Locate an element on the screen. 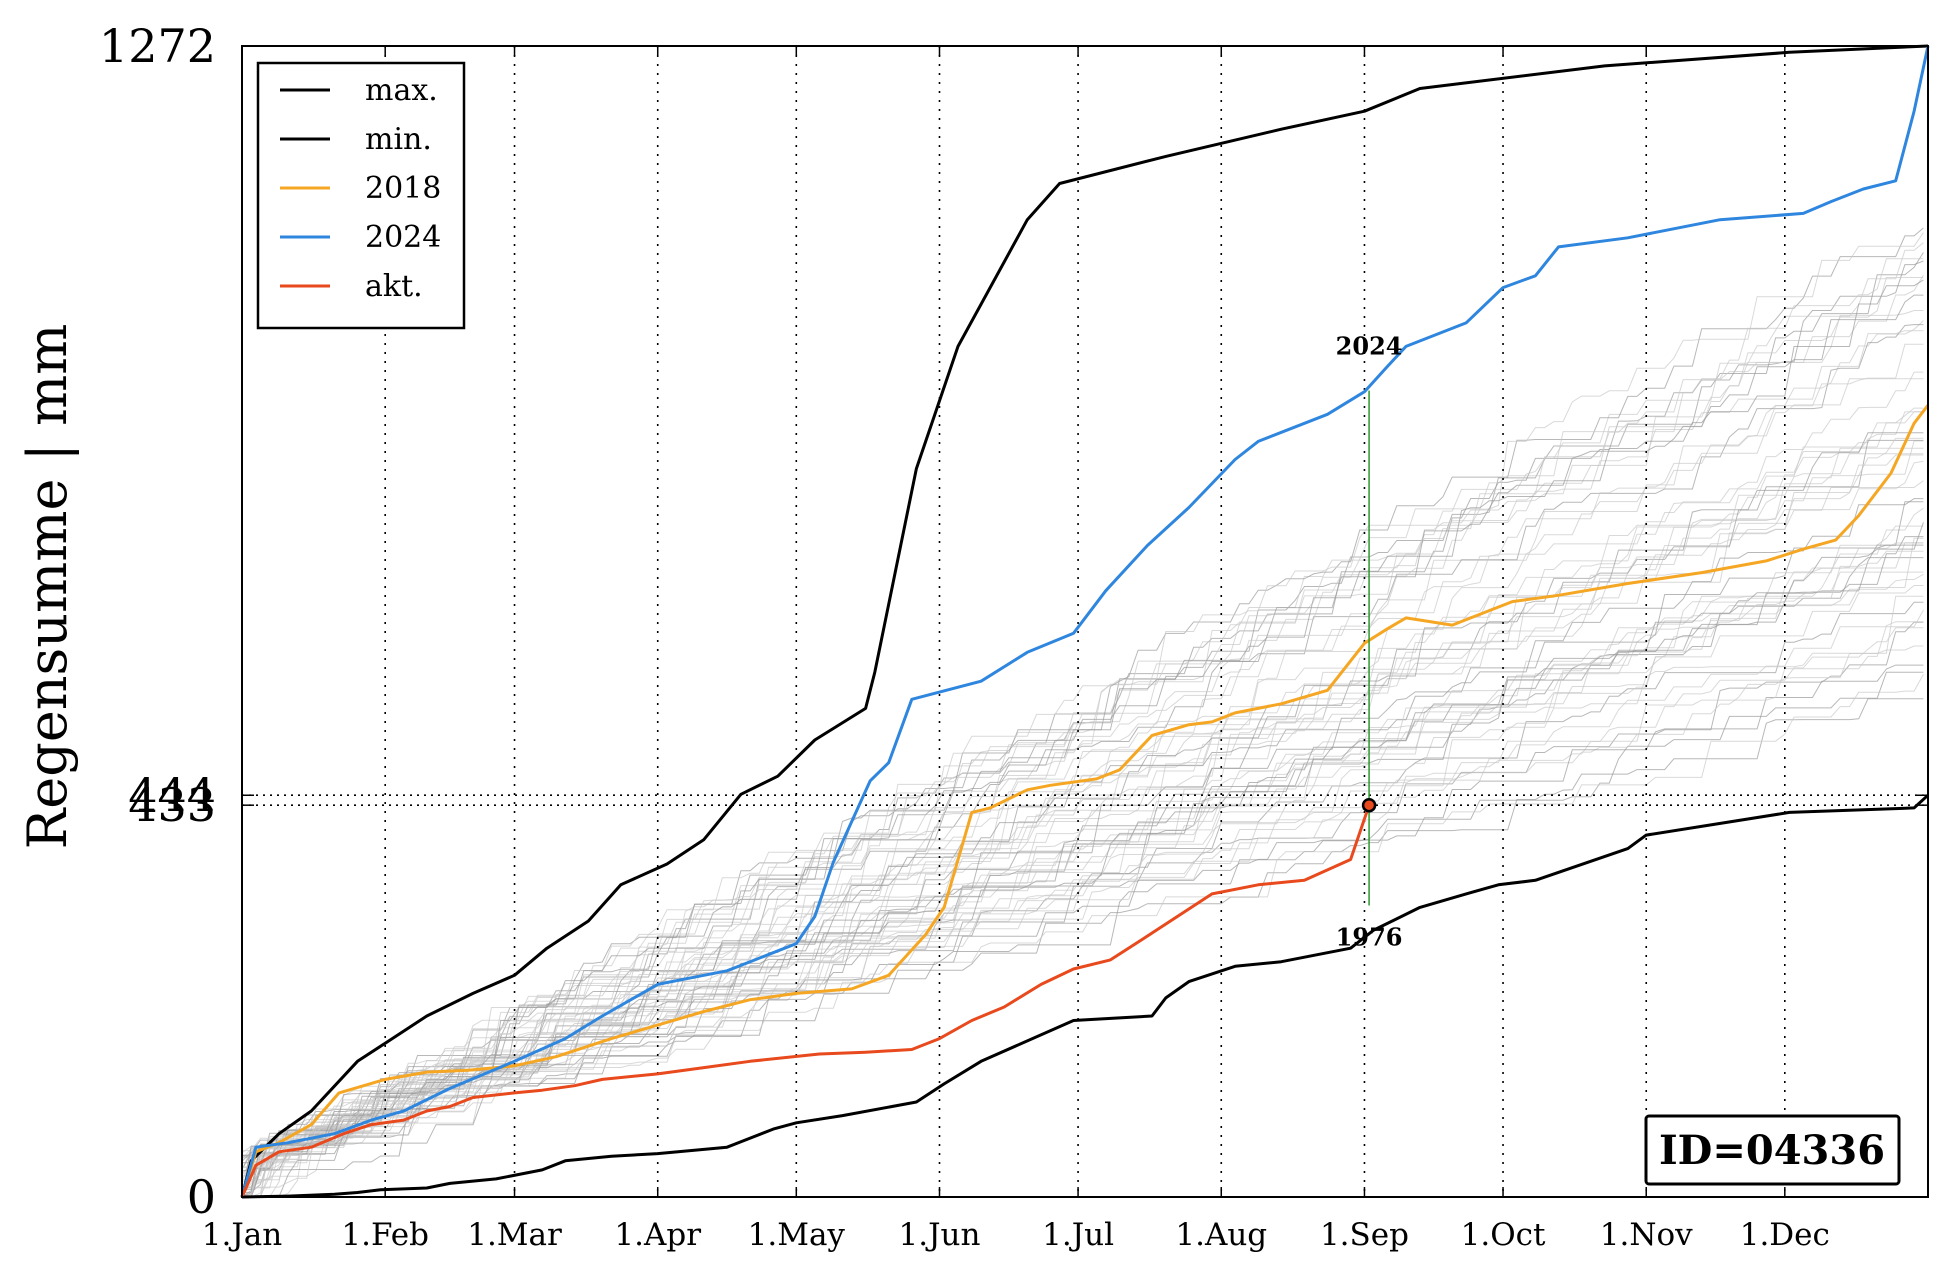  y-tick-label: 433 is located at coordinates (172, 805).